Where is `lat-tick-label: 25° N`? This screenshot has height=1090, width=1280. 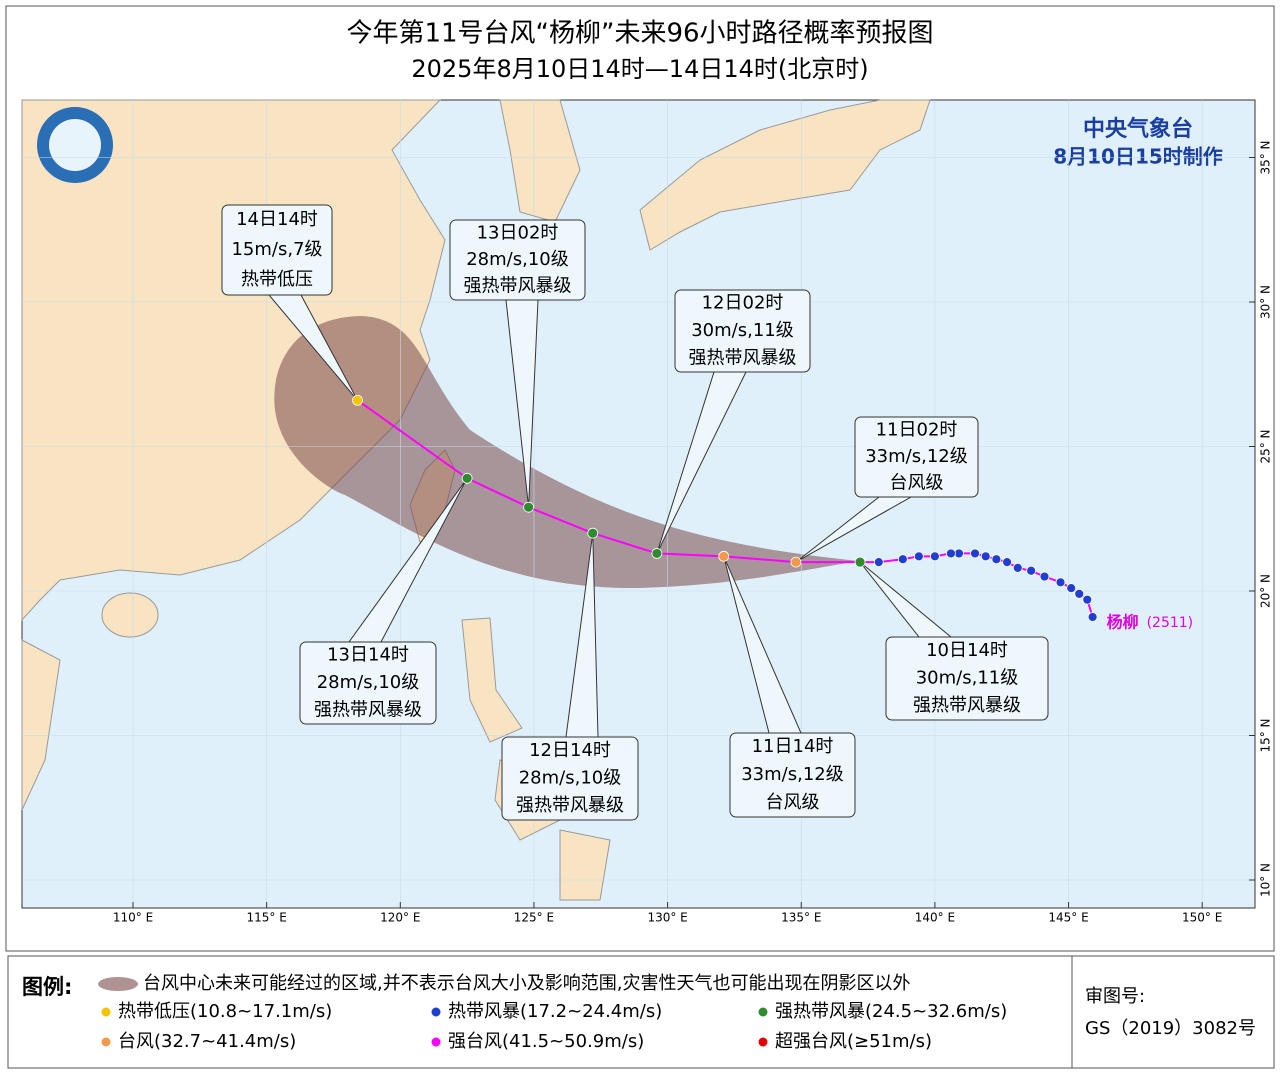
lat-tick-label: 25° N is located at coordinates (1266, 446).